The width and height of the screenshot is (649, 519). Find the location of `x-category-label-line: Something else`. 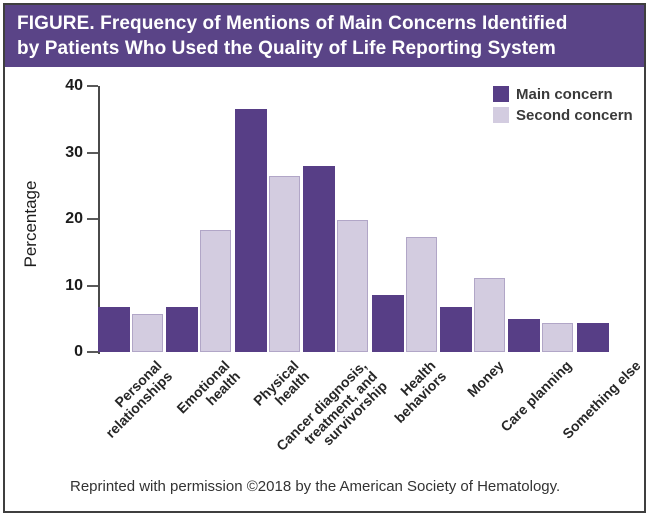

x-category-label-line: Something else is located at coordinates (601, 399).